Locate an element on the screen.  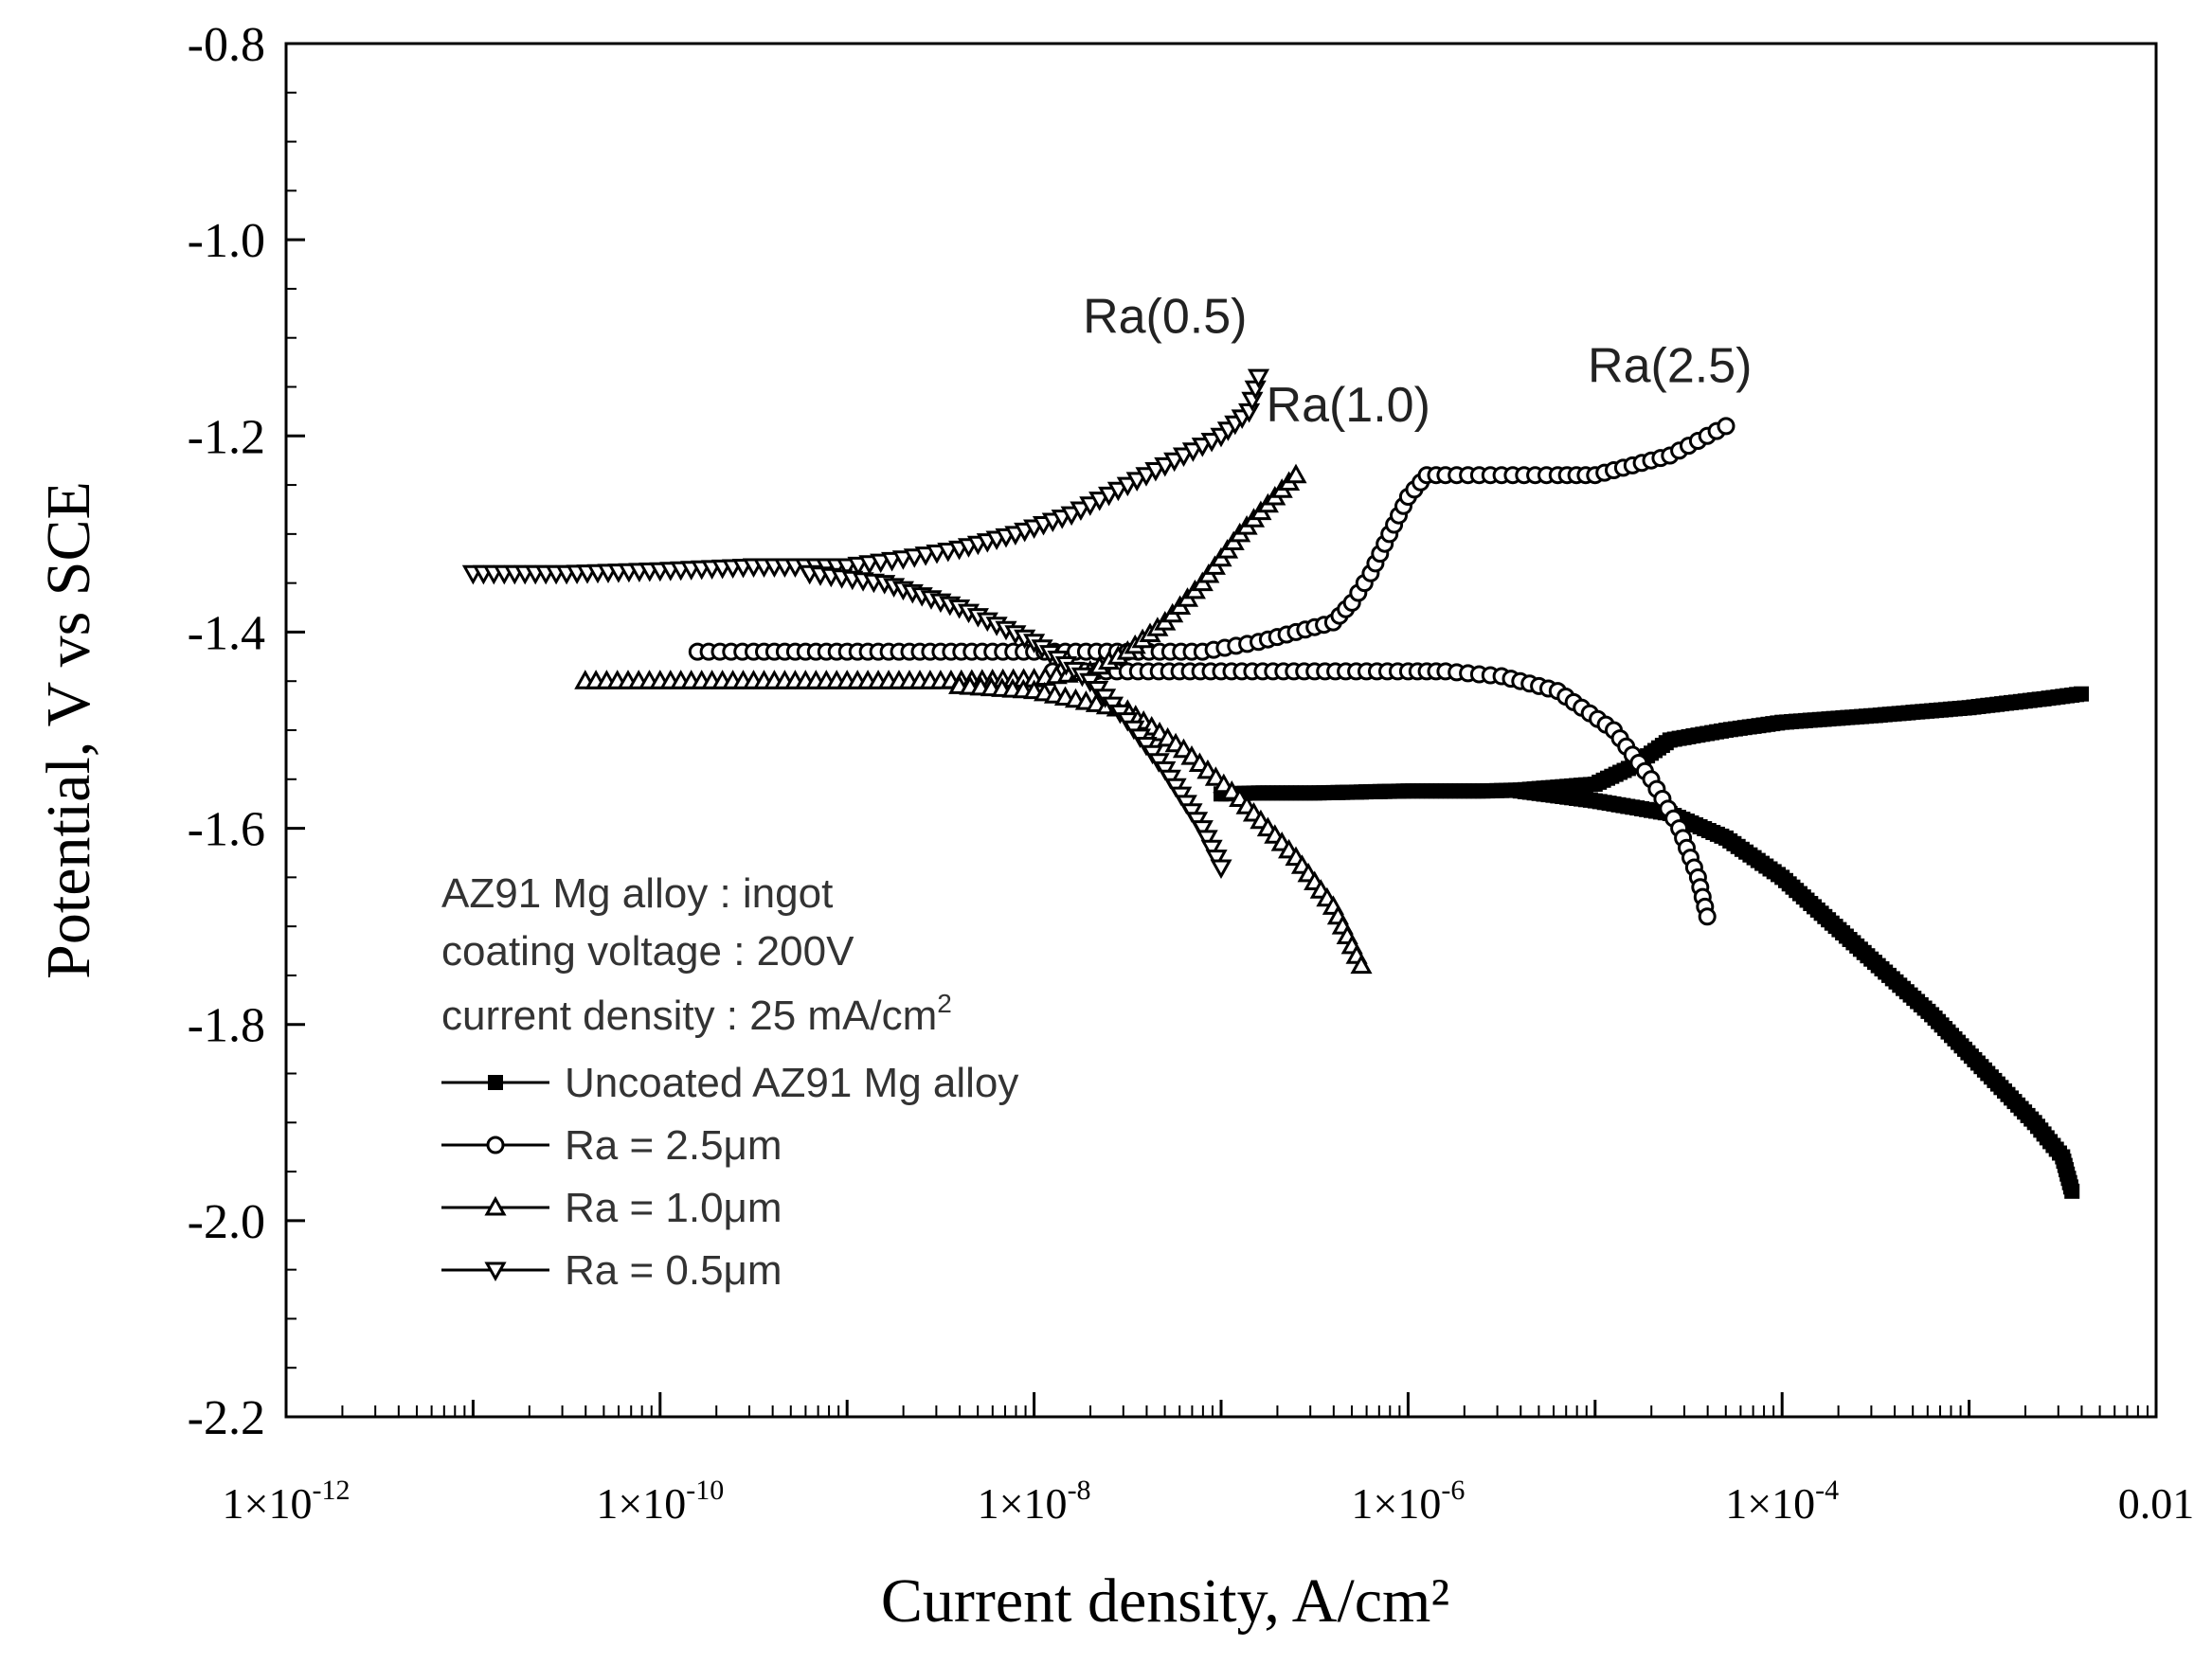
curve-annotation: Ra(2.5) is located at coordinates (1670, 365).